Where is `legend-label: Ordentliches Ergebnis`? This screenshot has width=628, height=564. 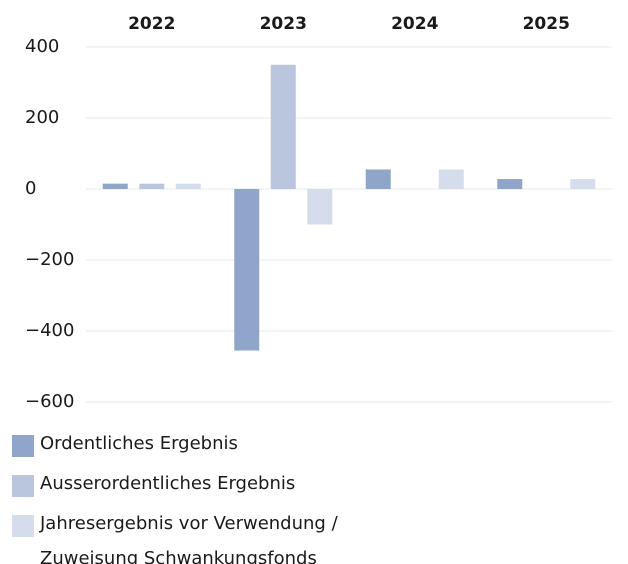
legend-label: Ordentliches Ergebnis is located at coordinates (139, 443).